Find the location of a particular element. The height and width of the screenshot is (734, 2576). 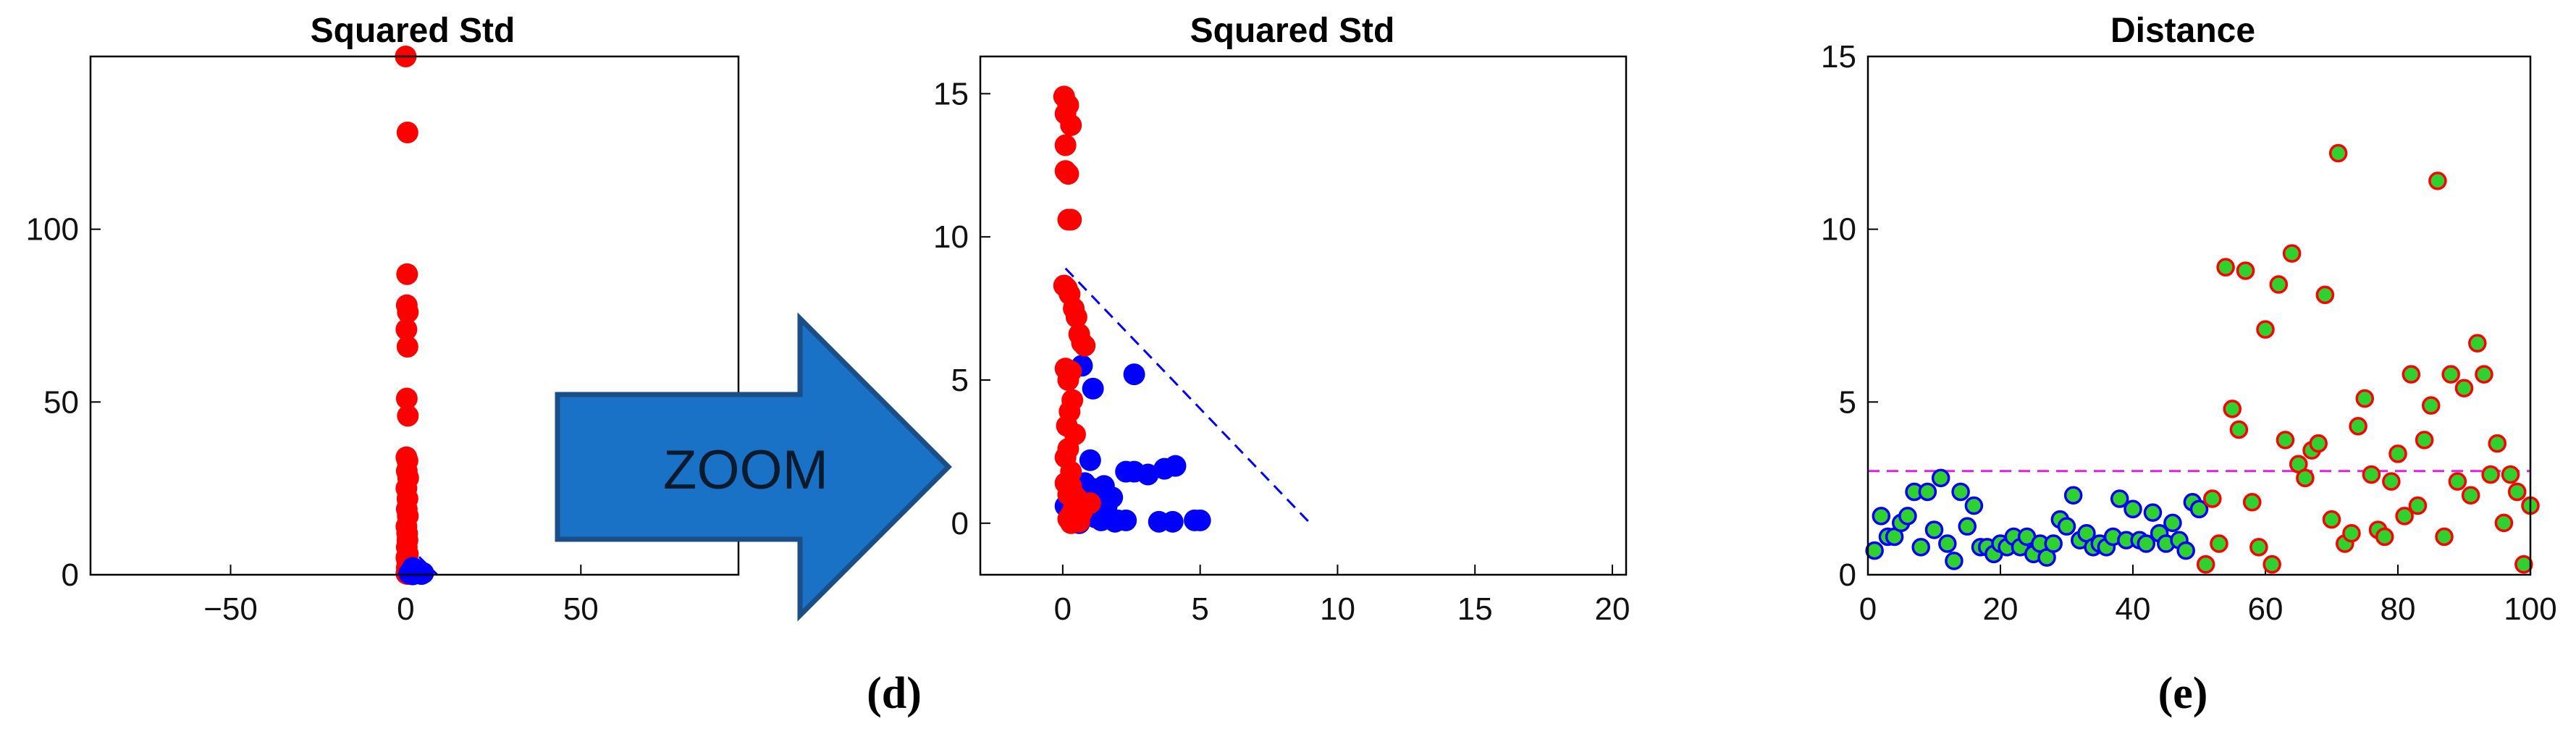

y-tick-label: 10 is located at coordinates (951, 237).